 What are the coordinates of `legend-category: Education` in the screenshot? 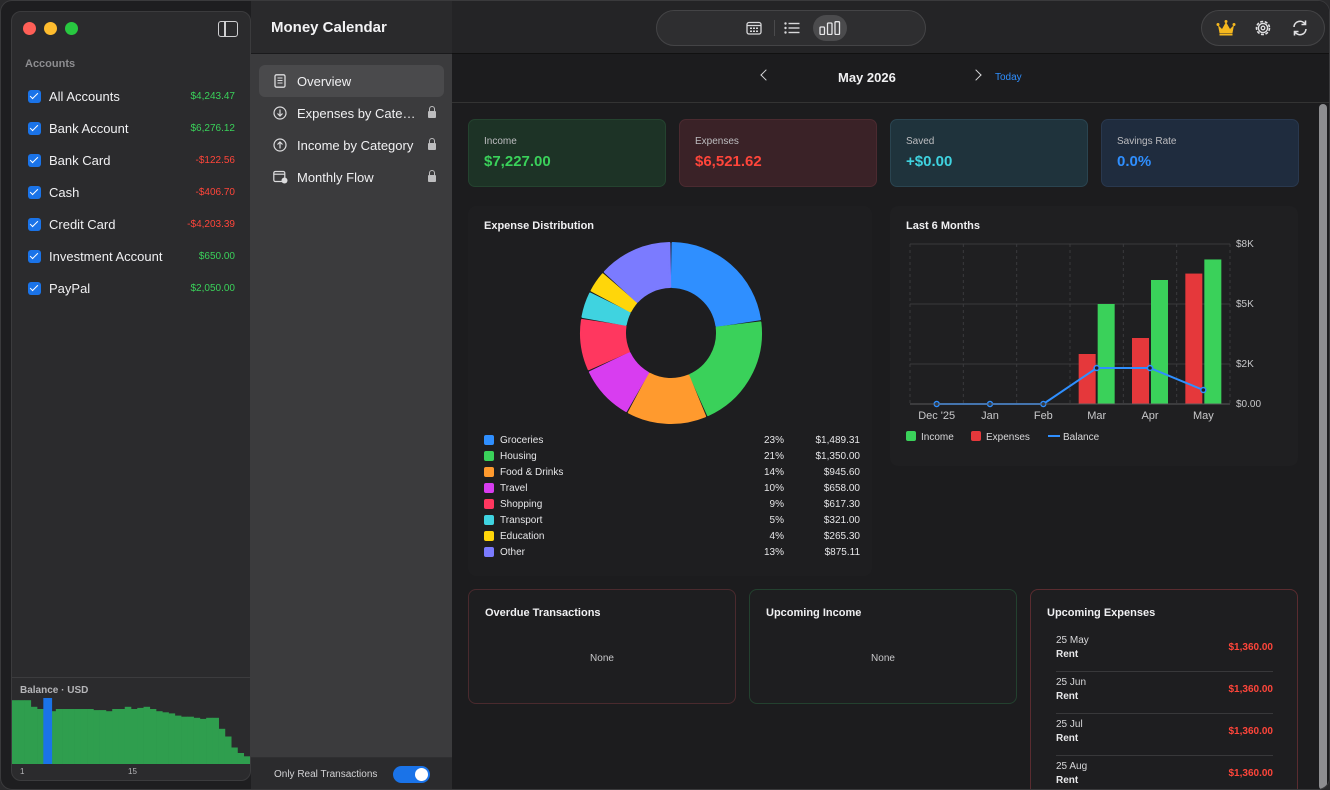 It's located at (522, 536).